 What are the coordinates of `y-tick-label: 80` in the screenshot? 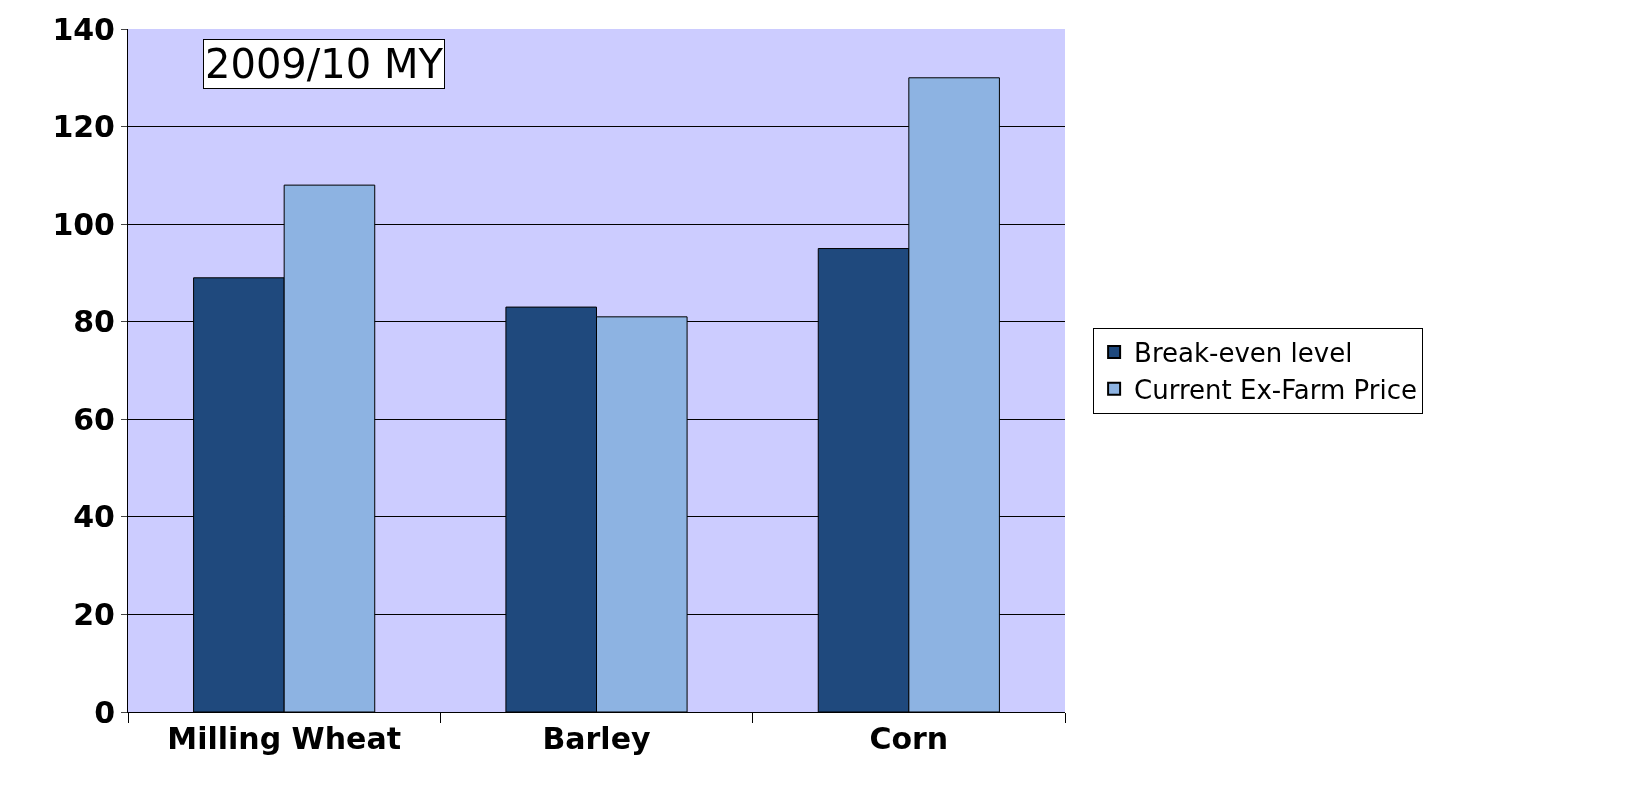 It's located at (94, 322).